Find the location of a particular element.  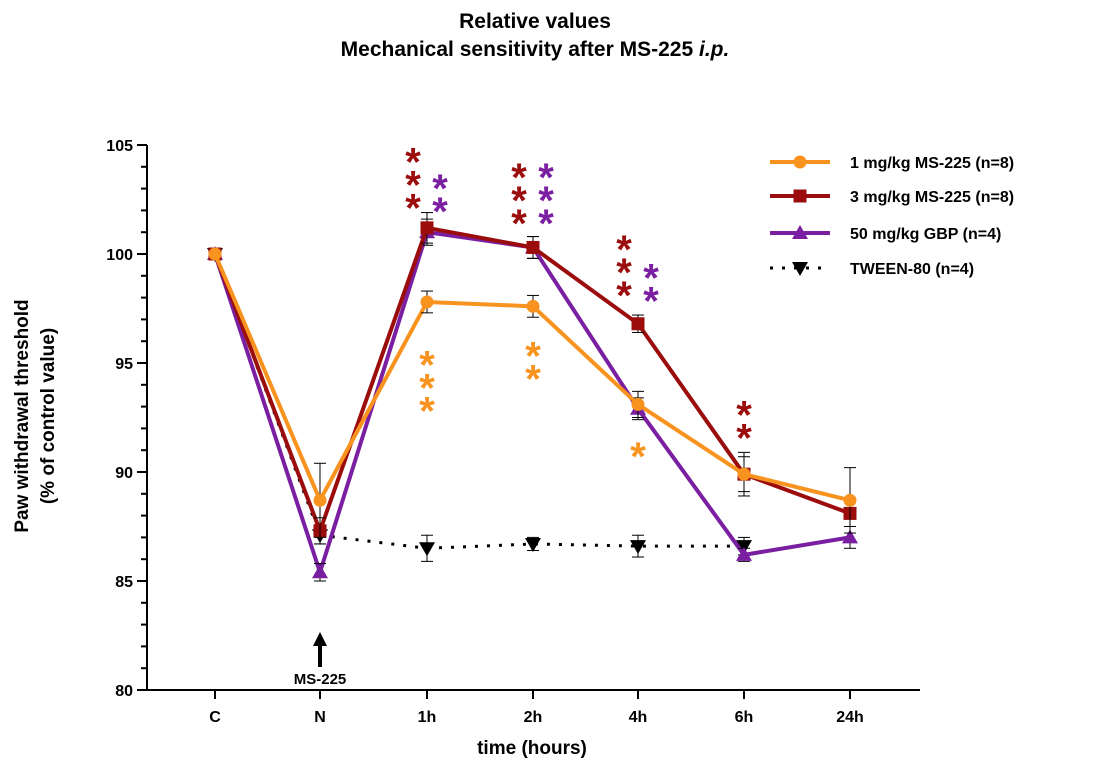

legend-item: TWEEN-80 (n=4) is located at coordinates (872, 269).